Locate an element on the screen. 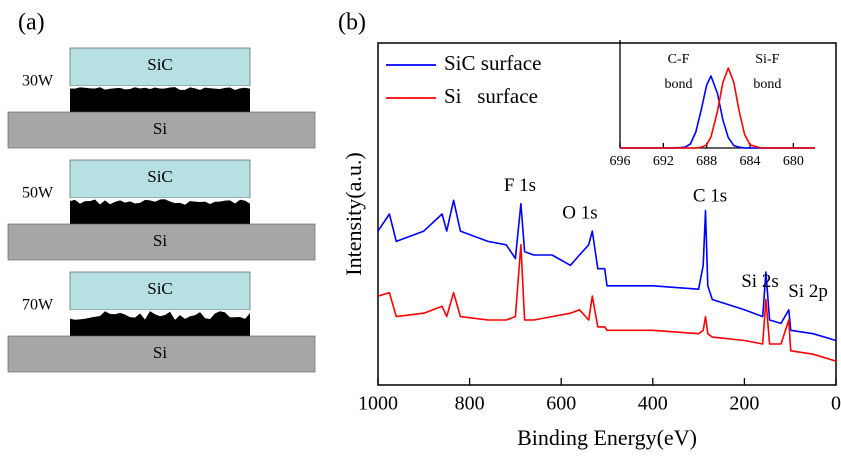 The height and width of the screenshot is (456, 841). legend-label: Si surface is located at coordinates (491, 96).